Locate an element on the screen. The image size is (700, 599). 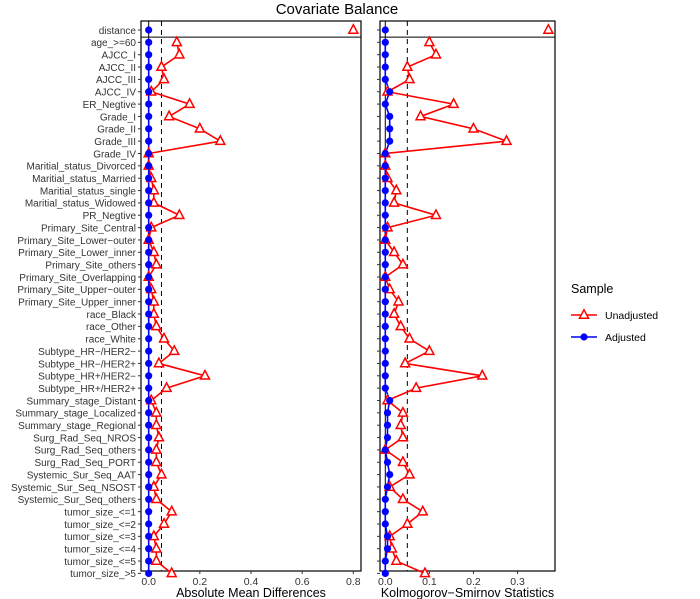
covariate-label: Primary_Site_Central is located at coordinates (88, 228).